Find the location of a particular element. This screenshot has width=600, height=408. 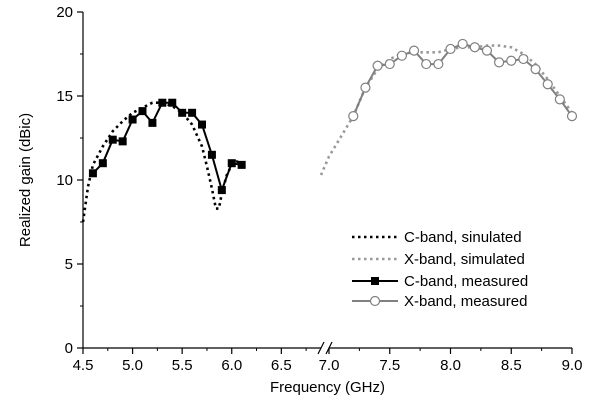

x-tick-label: 5.5 is located at coordinates (182, 365).